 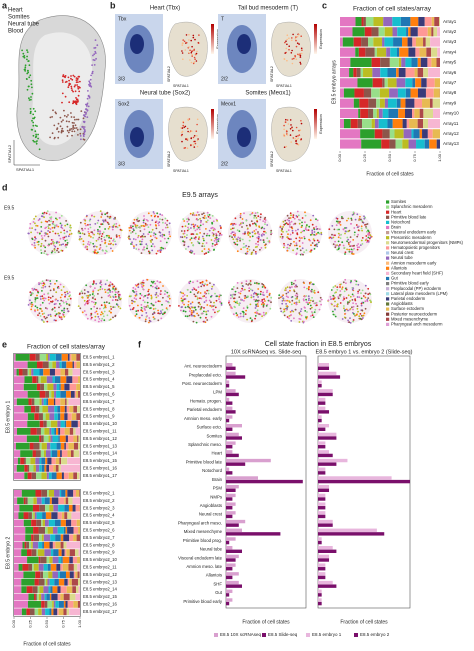 What do you see at coordinates (320, 124) in the screenshot?
I see `scale-label: Expression` at bounding box center [320, 124].